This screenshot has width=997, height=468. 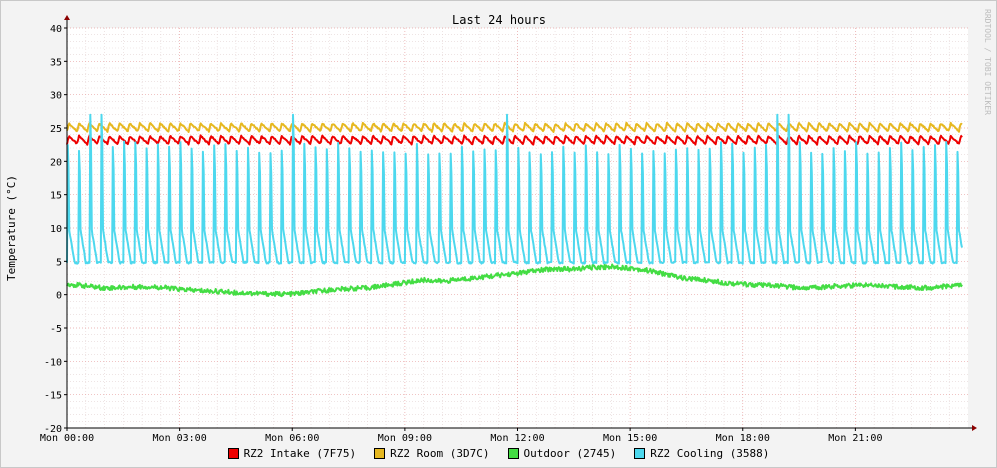 What do you see at coordinates (67, 17) in the screenshot?
I see `y-axis-arrow` at bounding box center [67, 17].